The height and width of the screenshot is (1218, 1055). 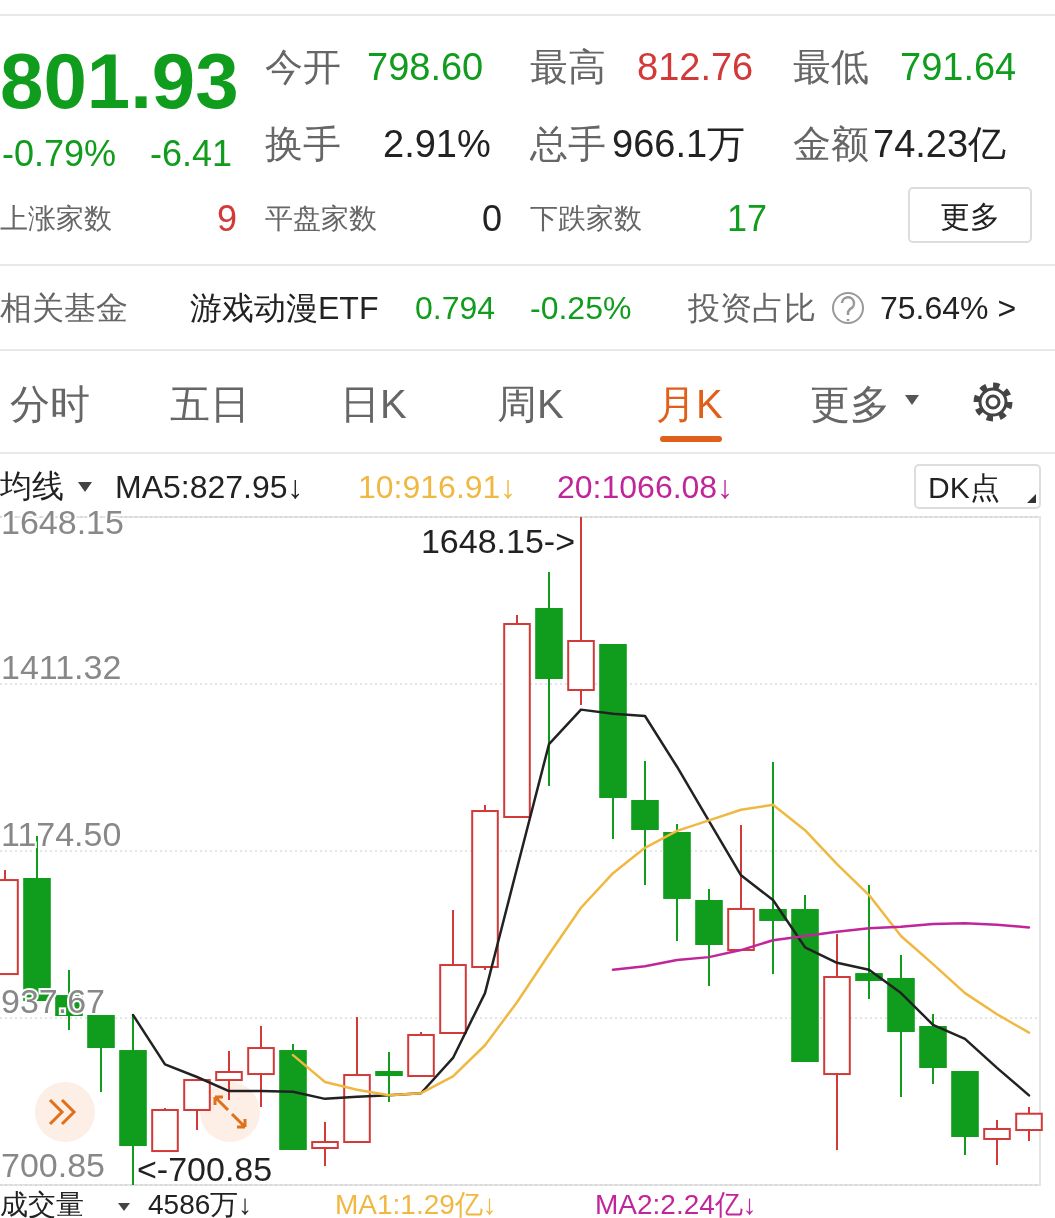 I want to click on text: 最低, so click(x=831, y=67).